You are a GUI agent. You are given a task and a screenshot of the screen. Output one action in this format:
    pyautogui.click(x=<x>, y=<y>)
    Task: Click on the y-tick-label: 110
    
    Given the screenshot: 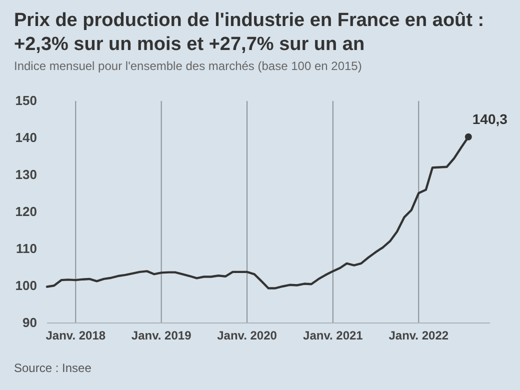 What is the action you would take?
    pyautogui.click(x=26, y=248)
    